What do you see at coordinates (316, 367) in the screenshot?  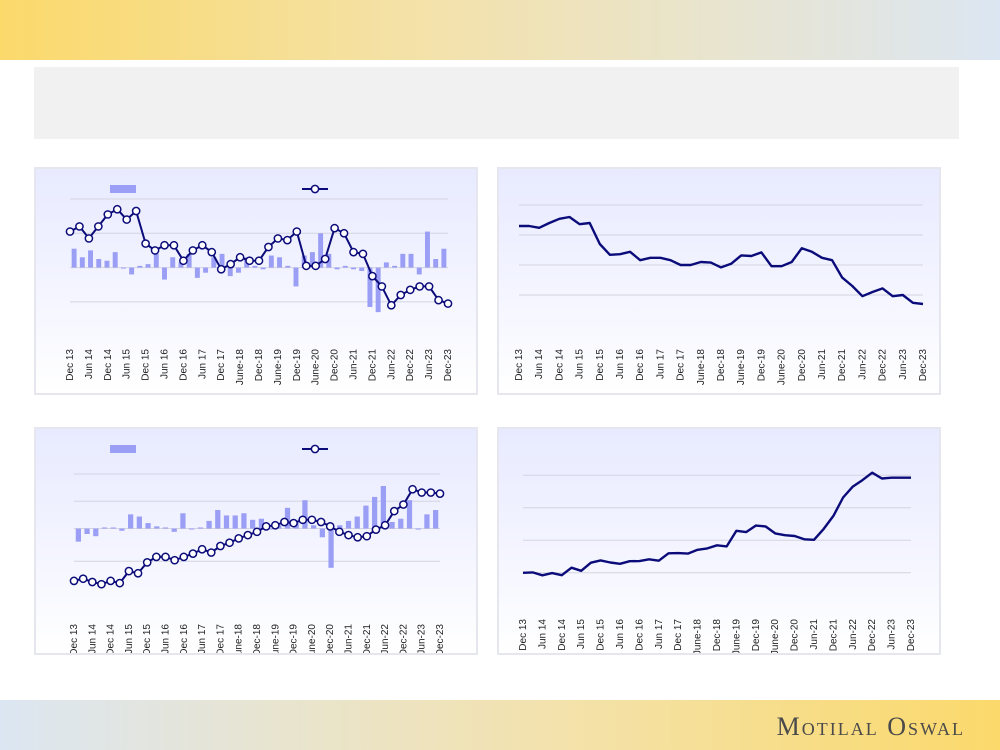 I see `x-tick-label: June-20` at bounding box center [316, 367].